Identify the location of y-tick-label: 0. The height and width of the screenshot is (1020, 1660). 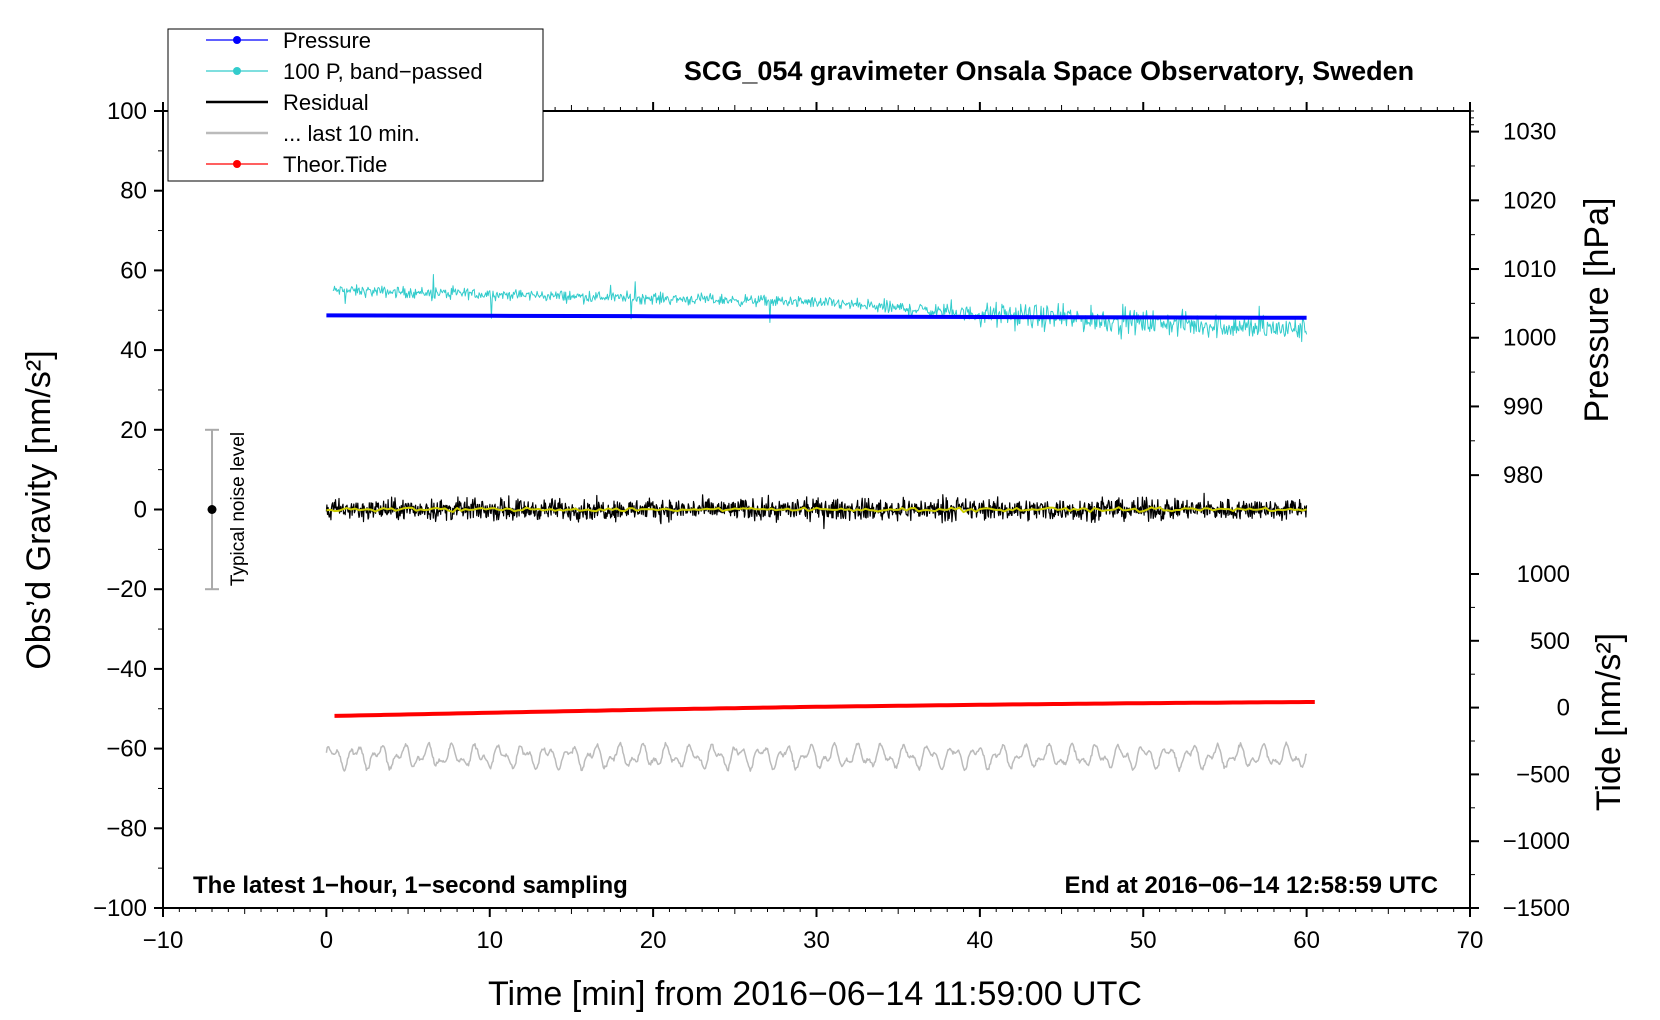
(140, 510).